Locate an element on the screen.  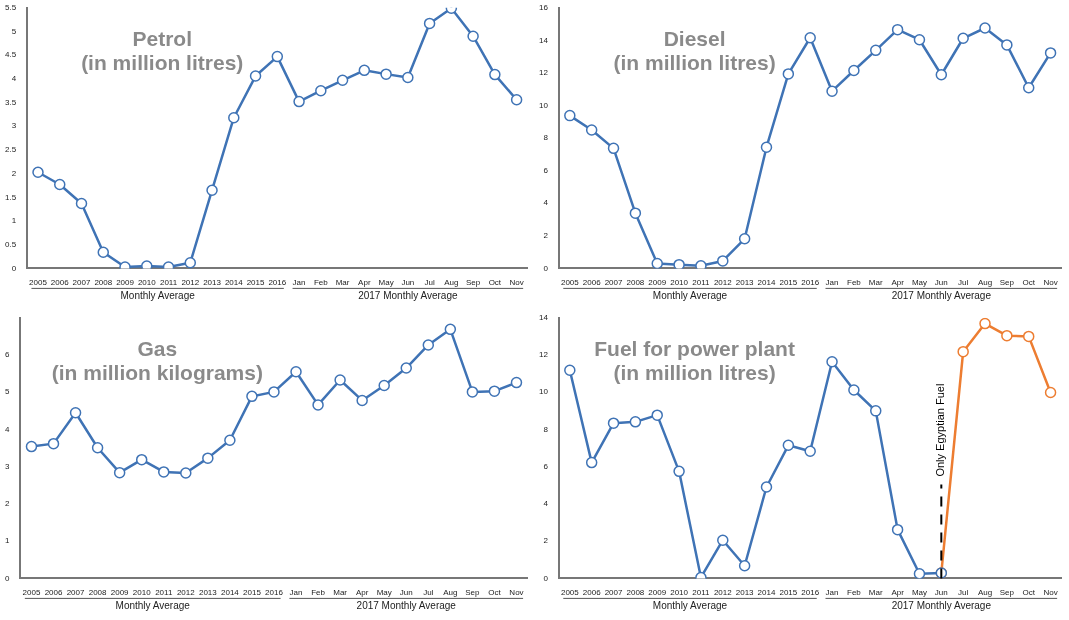
y-tick-label: 5.5 is located at coordinates (11, 7).